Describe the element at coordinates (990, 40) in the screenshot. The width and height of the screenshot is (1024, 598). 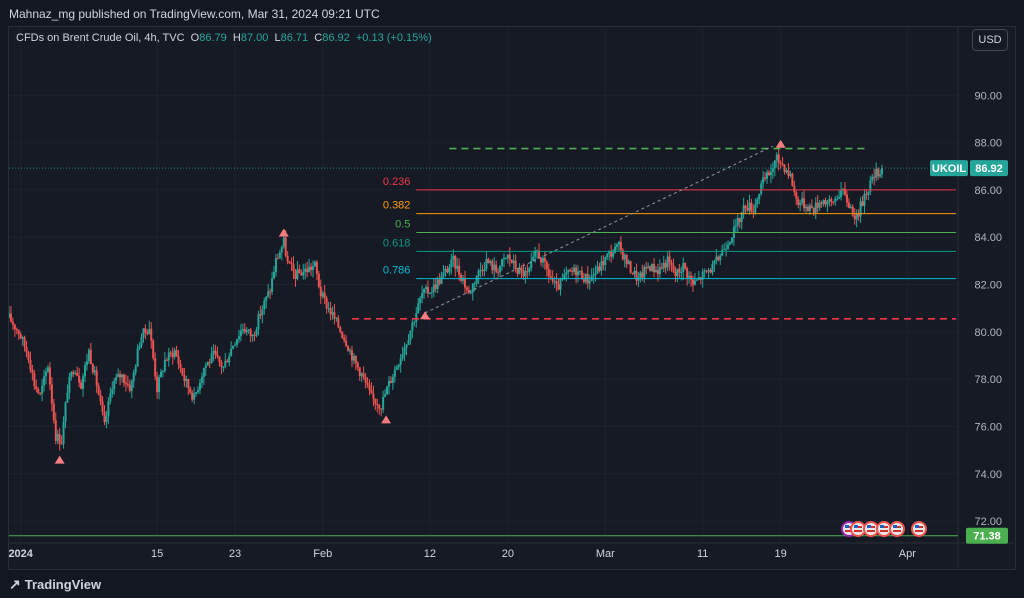
I see `currency-button: USD` at that location.